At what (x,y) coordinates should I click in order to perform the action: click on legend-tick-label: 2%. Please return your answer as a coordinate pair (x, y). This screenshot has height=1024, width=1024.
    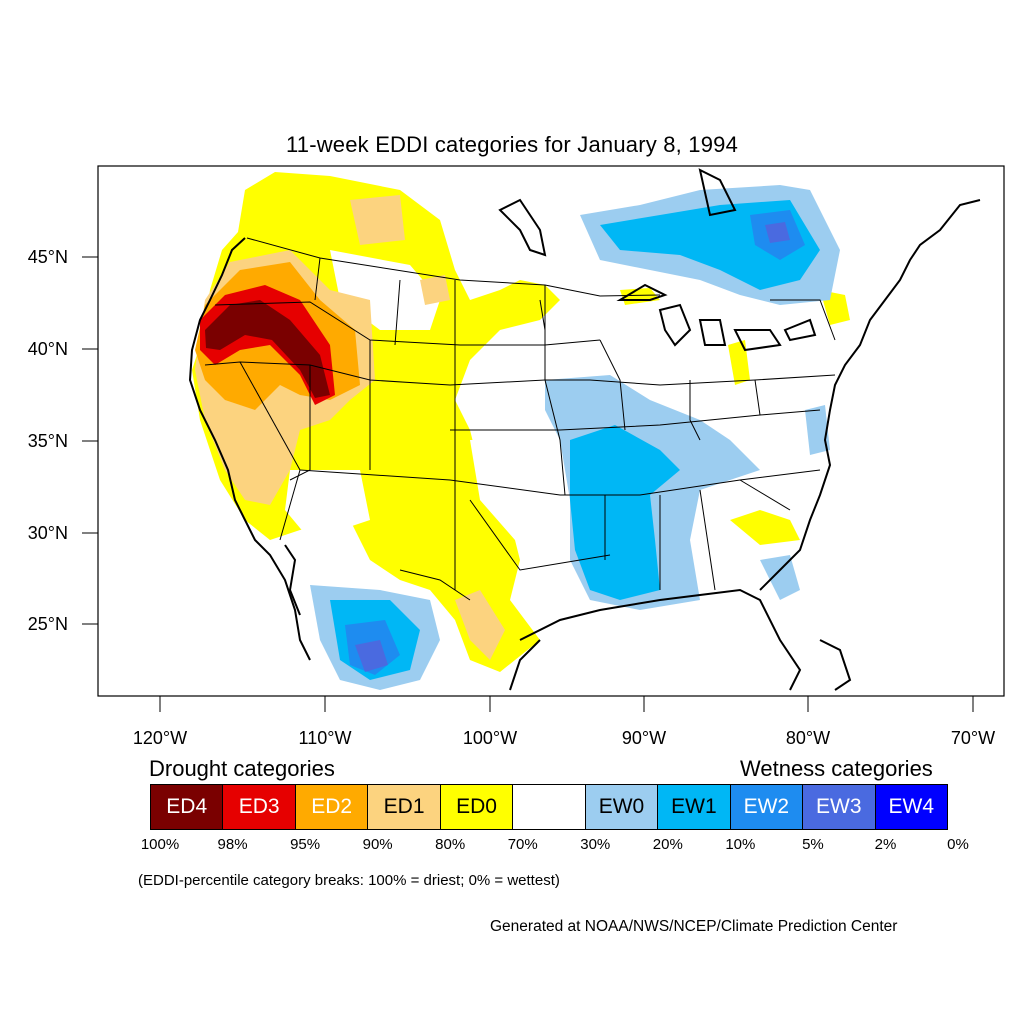
    Looking at the image, I should click on (885, 844).